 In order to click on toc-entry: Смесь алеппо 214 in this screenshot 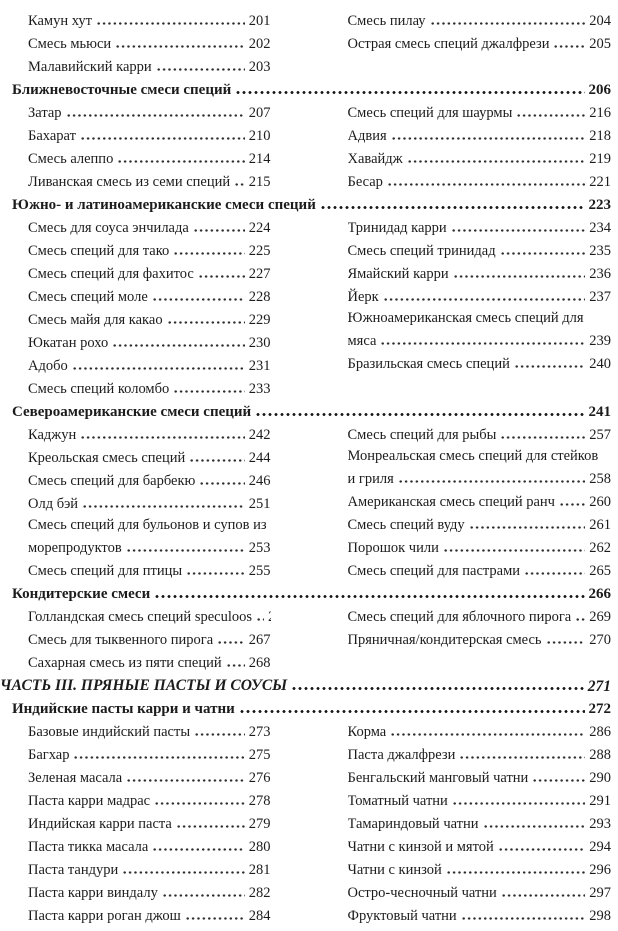, I will do `click(149, 156)`.